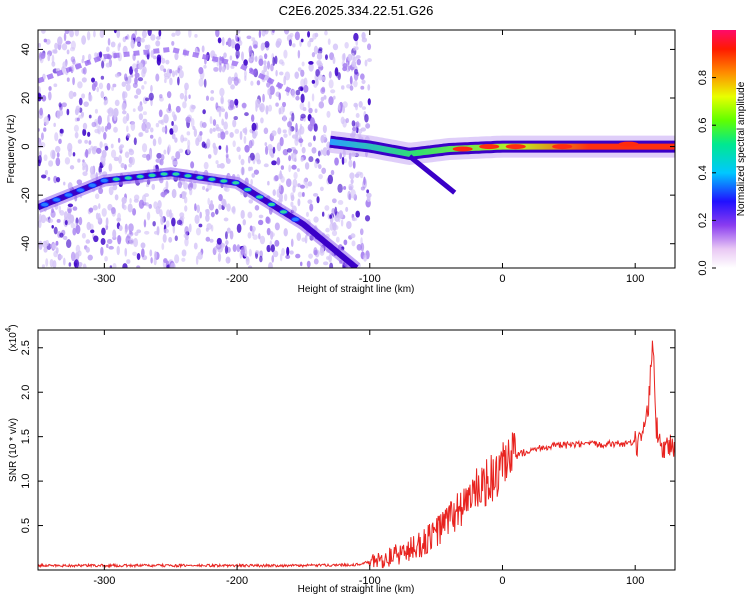  Describe the element at coordinates (170, 197) in the screenshot. I see `main-arc-peaks` at that location.